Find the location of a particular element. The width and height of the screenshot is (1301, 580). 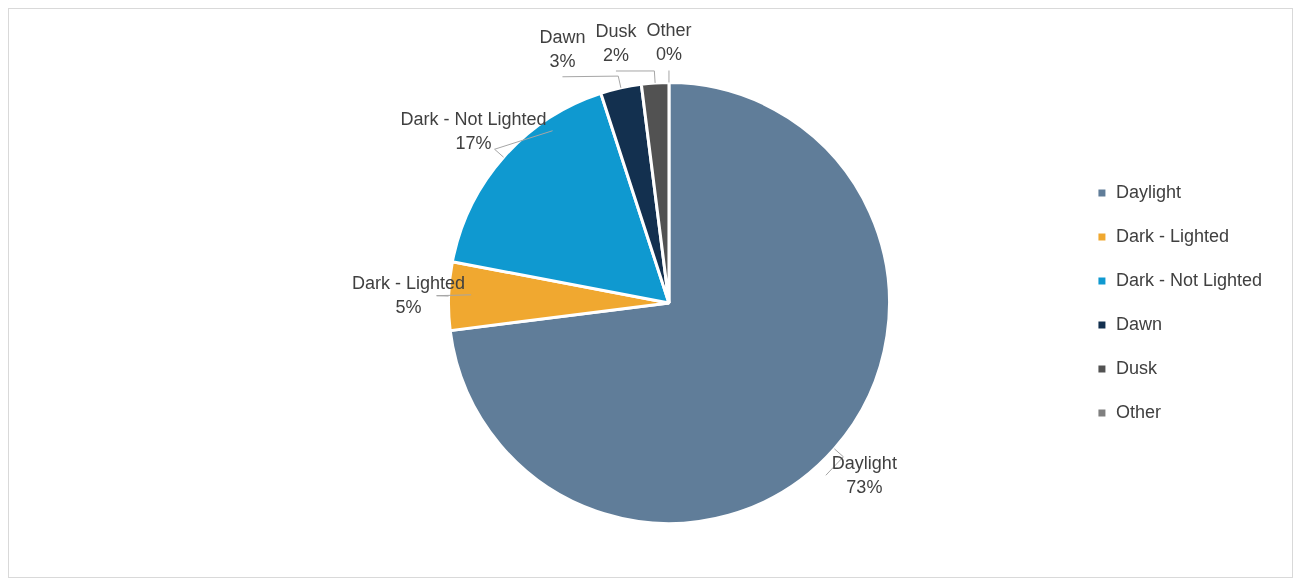

legend-label: Dark - Not Lighted is located at coordinates (1189, 279).